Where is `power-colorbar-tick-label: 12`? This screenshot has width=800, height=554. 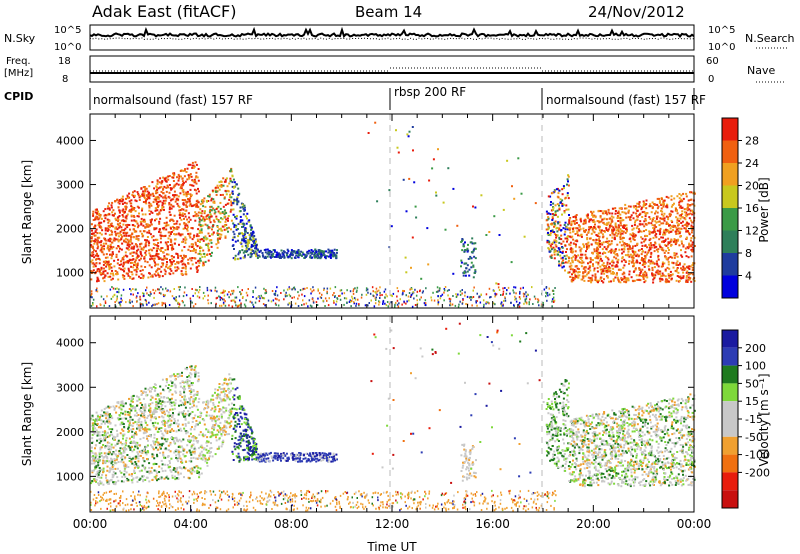 power-colorbar-tick-label: 12 is located at coordinates (752, 231).